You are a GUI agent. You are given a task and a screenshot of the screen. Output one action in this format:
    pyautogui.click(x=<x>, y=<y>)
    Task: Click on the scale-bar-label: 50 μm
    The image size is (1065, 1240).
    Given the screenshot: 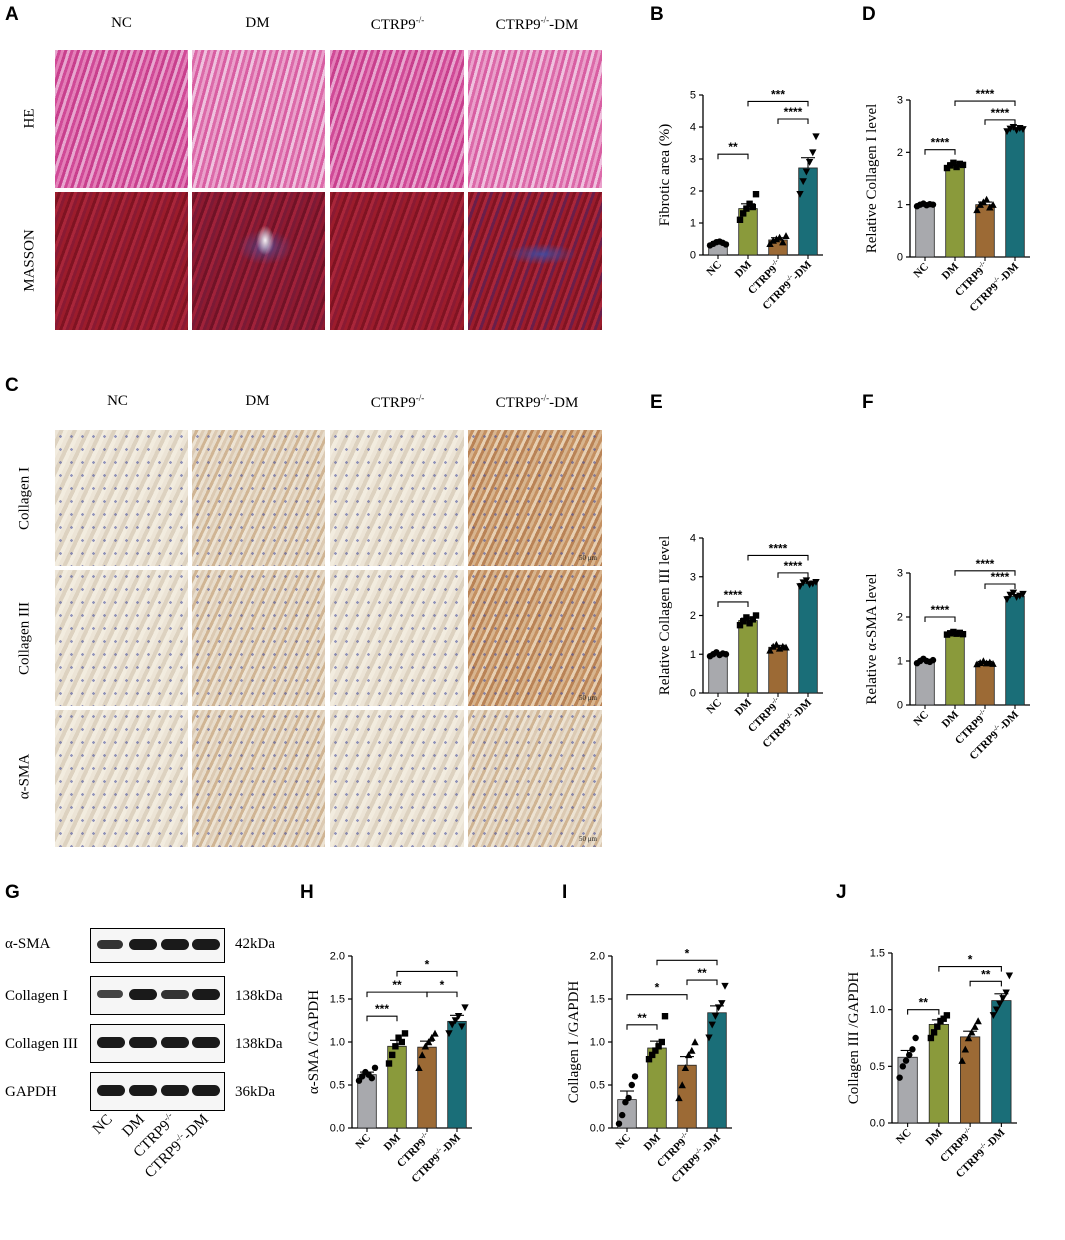 What is the action you would take?
    pyautogui.click(x=588, y=839)
    